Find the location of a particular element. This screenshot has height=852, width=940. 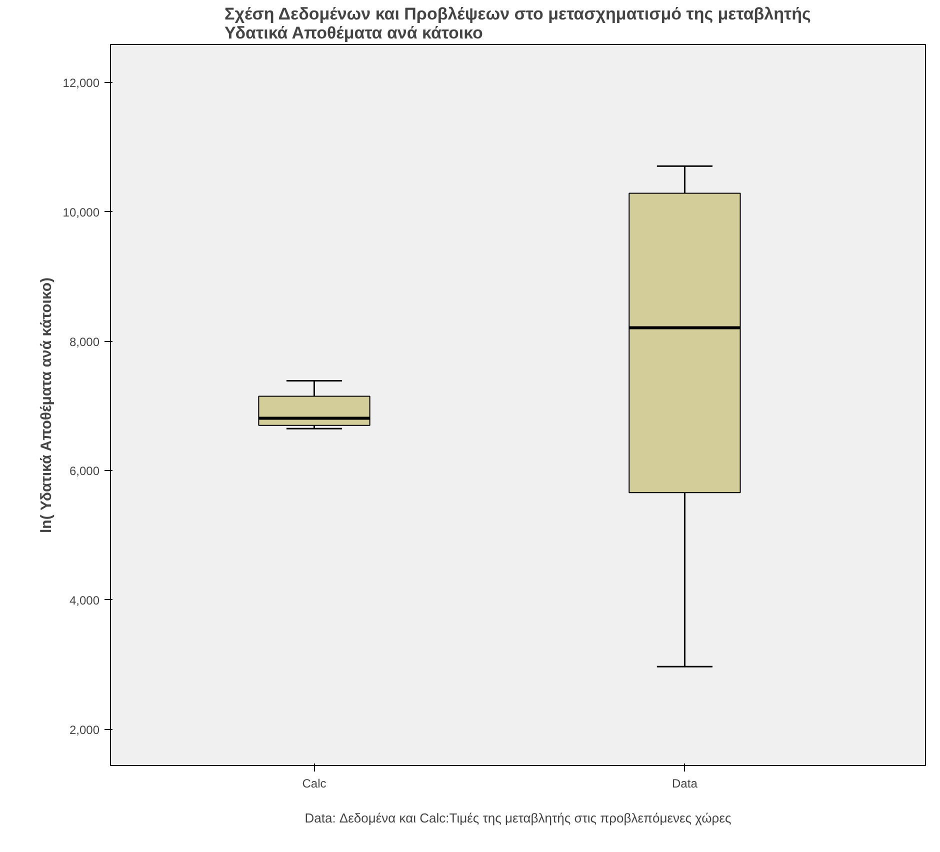

x-tick-label: Calc is located at coordinates (314, 783).